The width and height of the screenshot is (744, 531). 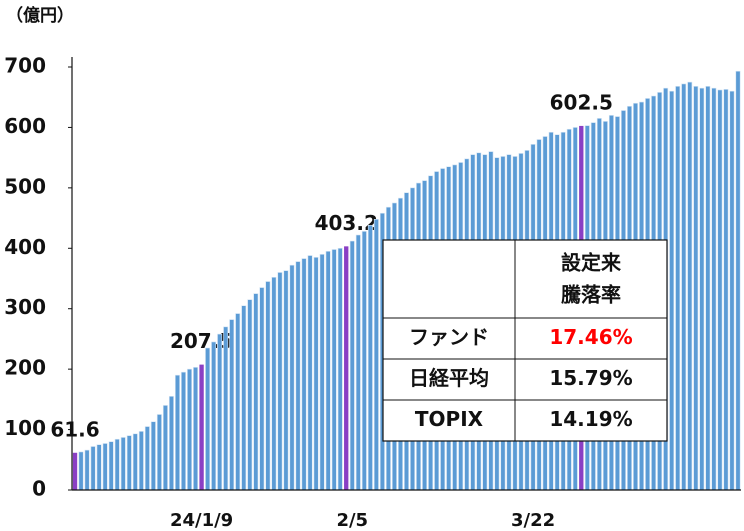 What do you see at coordinates (590, 378) in the screenshot?
I see `table-value: 15.79%` at bounding box center [590, 378].